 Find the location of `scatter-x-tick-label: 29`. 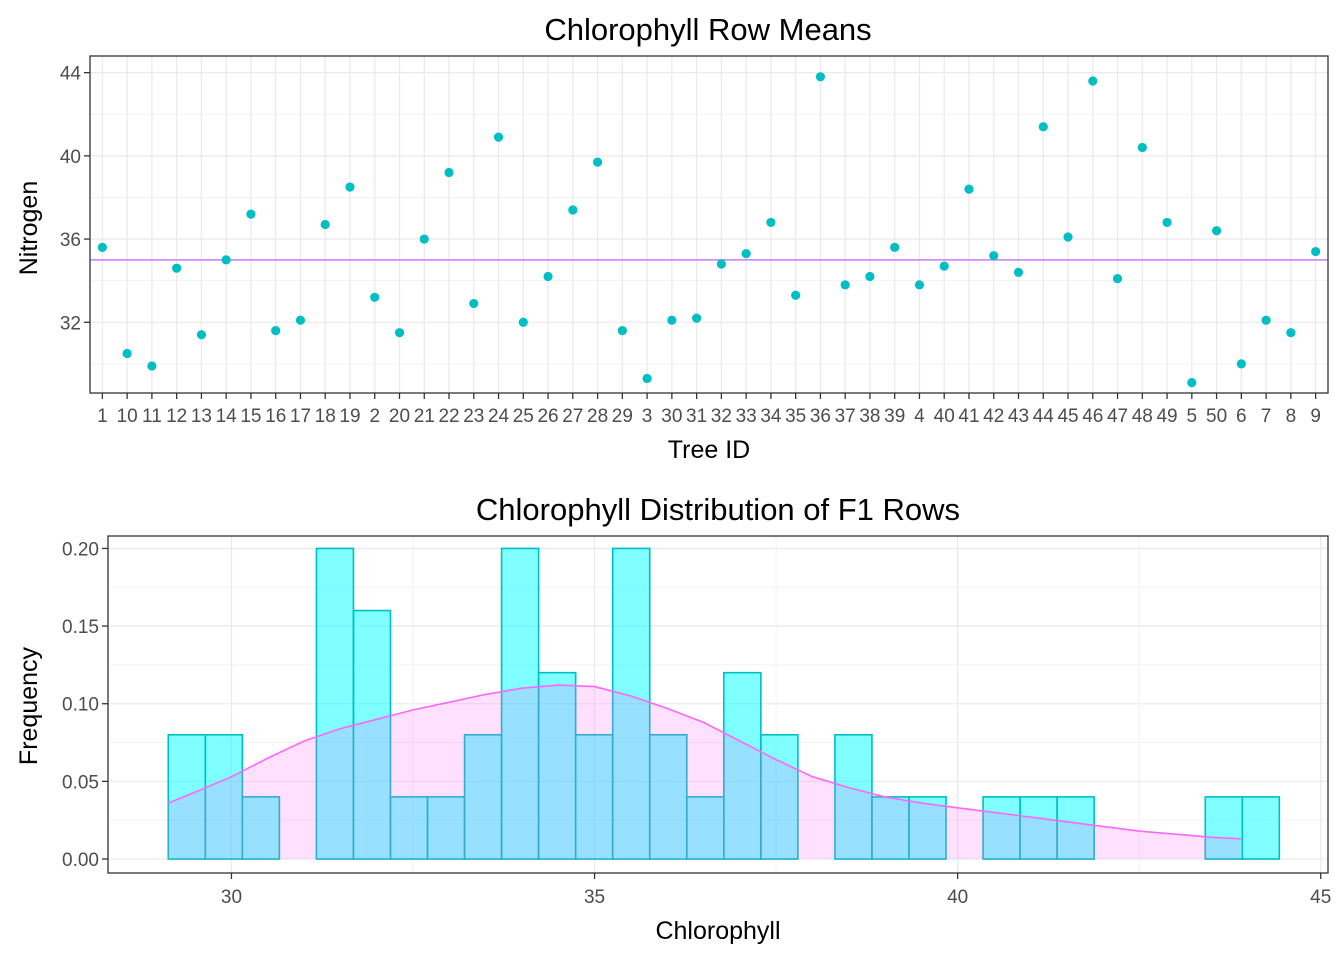

scatter-x-tick-label: 29 is located at coordinates (622, 416).